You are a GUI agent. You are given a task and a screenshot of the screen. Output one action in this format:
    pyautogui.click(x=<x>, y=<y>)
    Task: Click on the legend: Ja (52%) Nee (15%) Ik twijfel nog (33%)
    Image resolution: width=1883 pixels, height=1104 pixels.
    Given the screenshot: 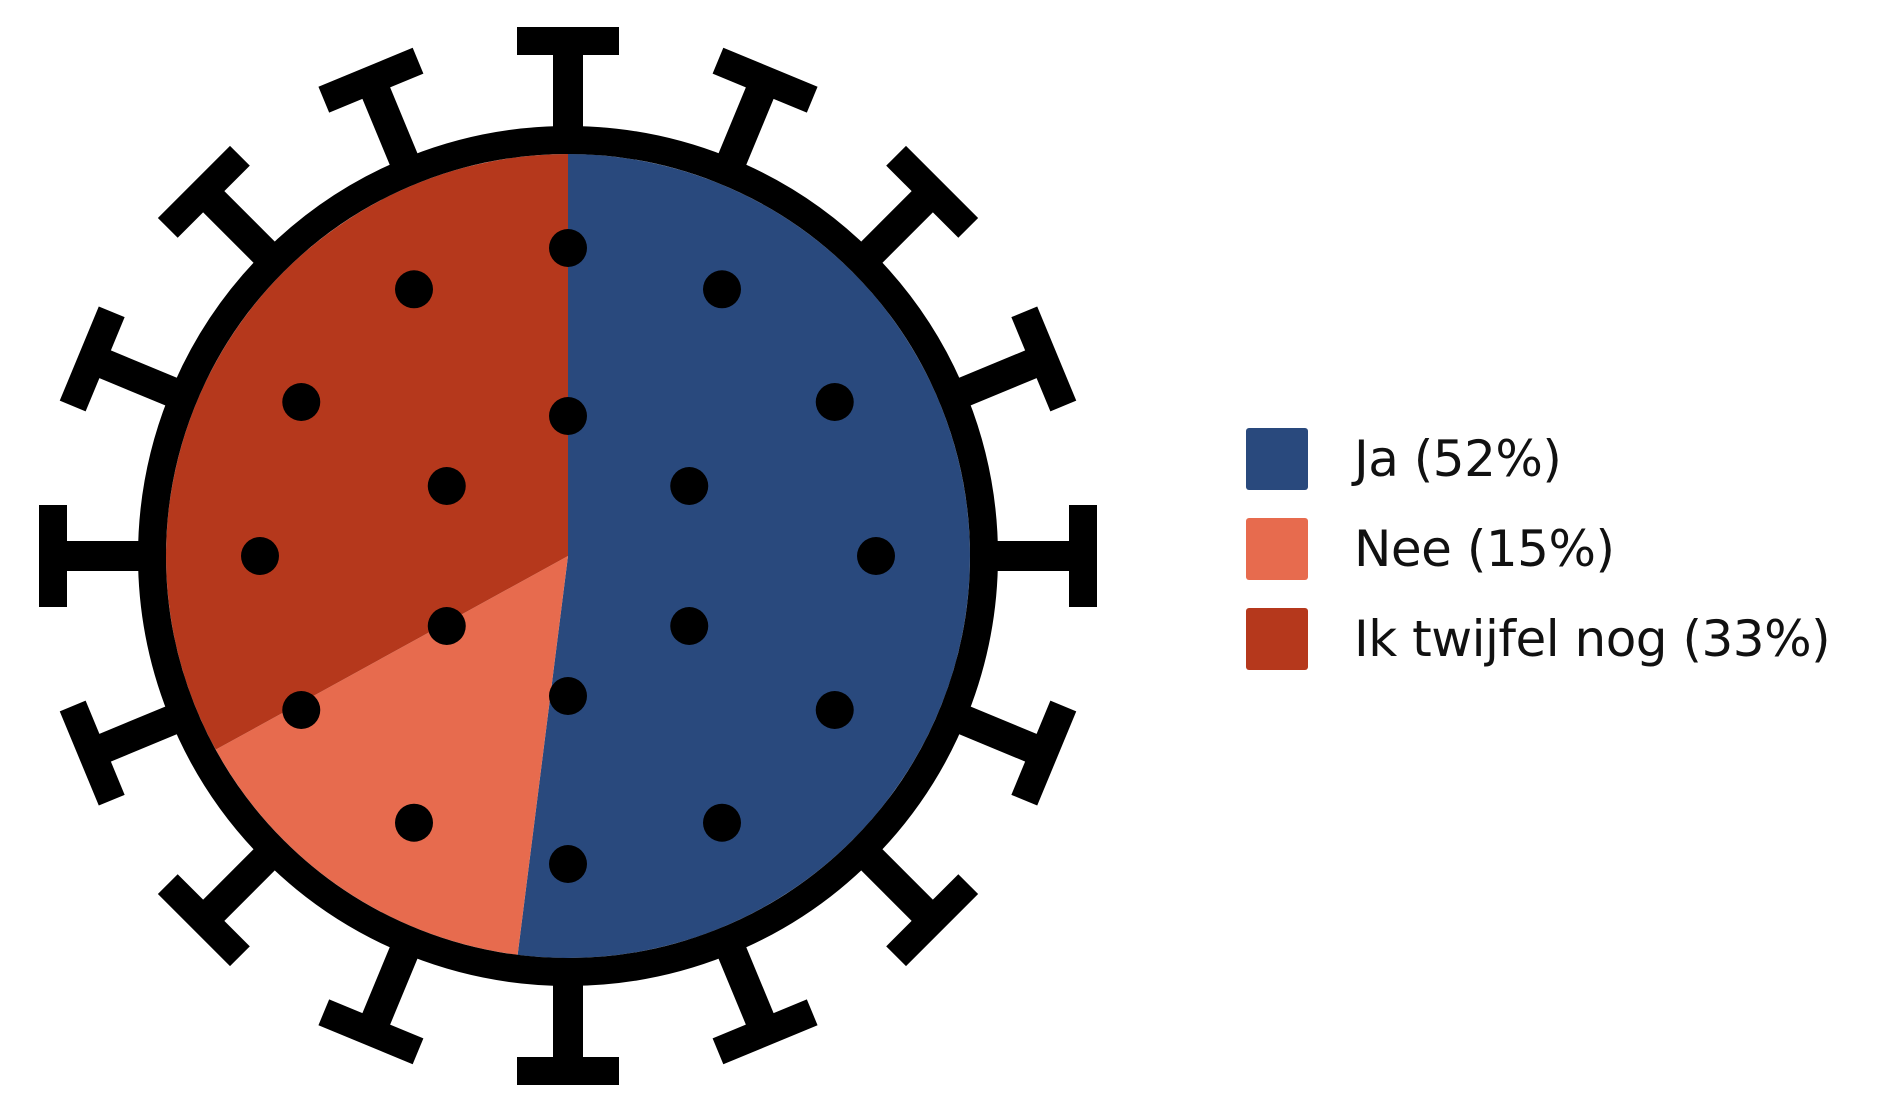 What is the action you would take?
    pyautogui.click(x=1538, y=563)
    